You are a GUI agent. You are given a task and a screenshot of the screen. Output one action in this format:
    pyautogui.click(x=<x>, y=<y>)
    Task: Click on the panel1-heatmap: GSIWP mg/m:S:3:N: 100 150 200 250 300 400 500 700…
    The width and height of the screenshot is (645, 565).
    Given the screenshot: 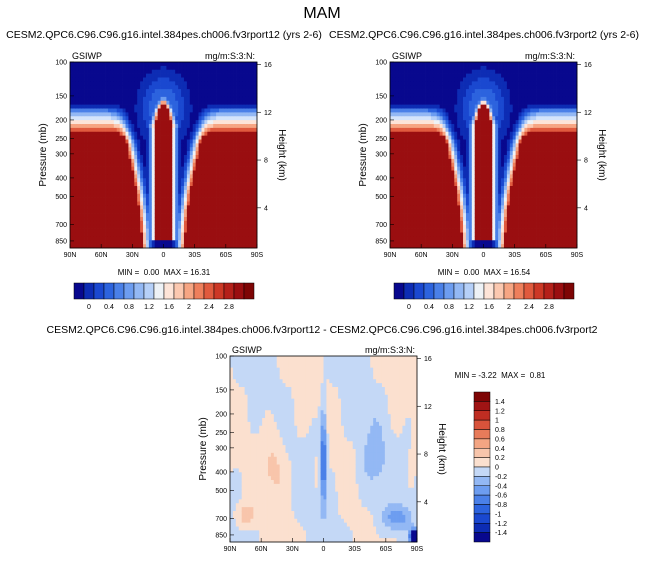 What is the action you would take?
    pyautogui.click(x=162, y=155)
    